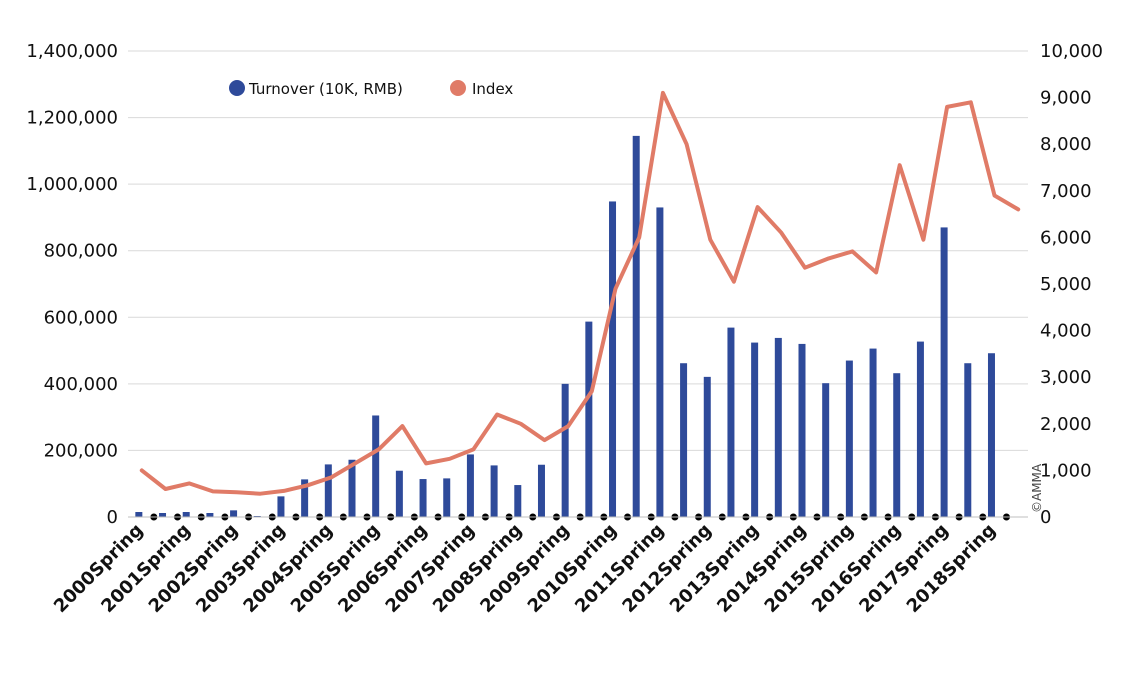 The height and width of the screenshot is (680, 1140). I want to click on right-y-tick-label: 9,000, so click(1066, 98).